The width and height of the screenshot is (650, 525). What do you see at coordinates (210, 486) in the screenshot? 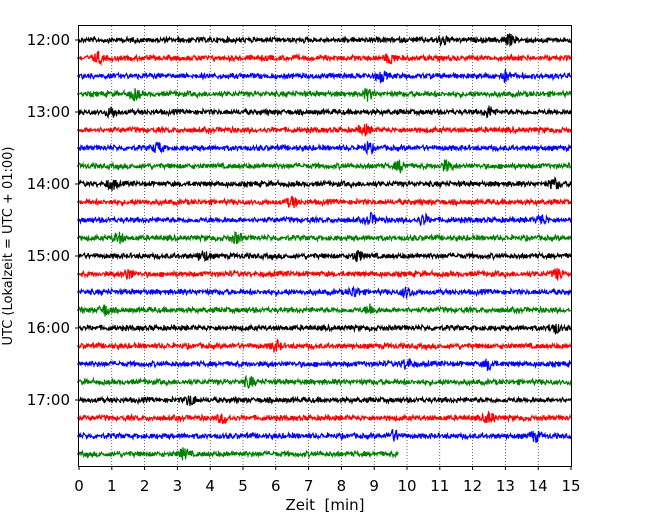
I see `x-tick-label: 4` at bounding box center [210, 486].